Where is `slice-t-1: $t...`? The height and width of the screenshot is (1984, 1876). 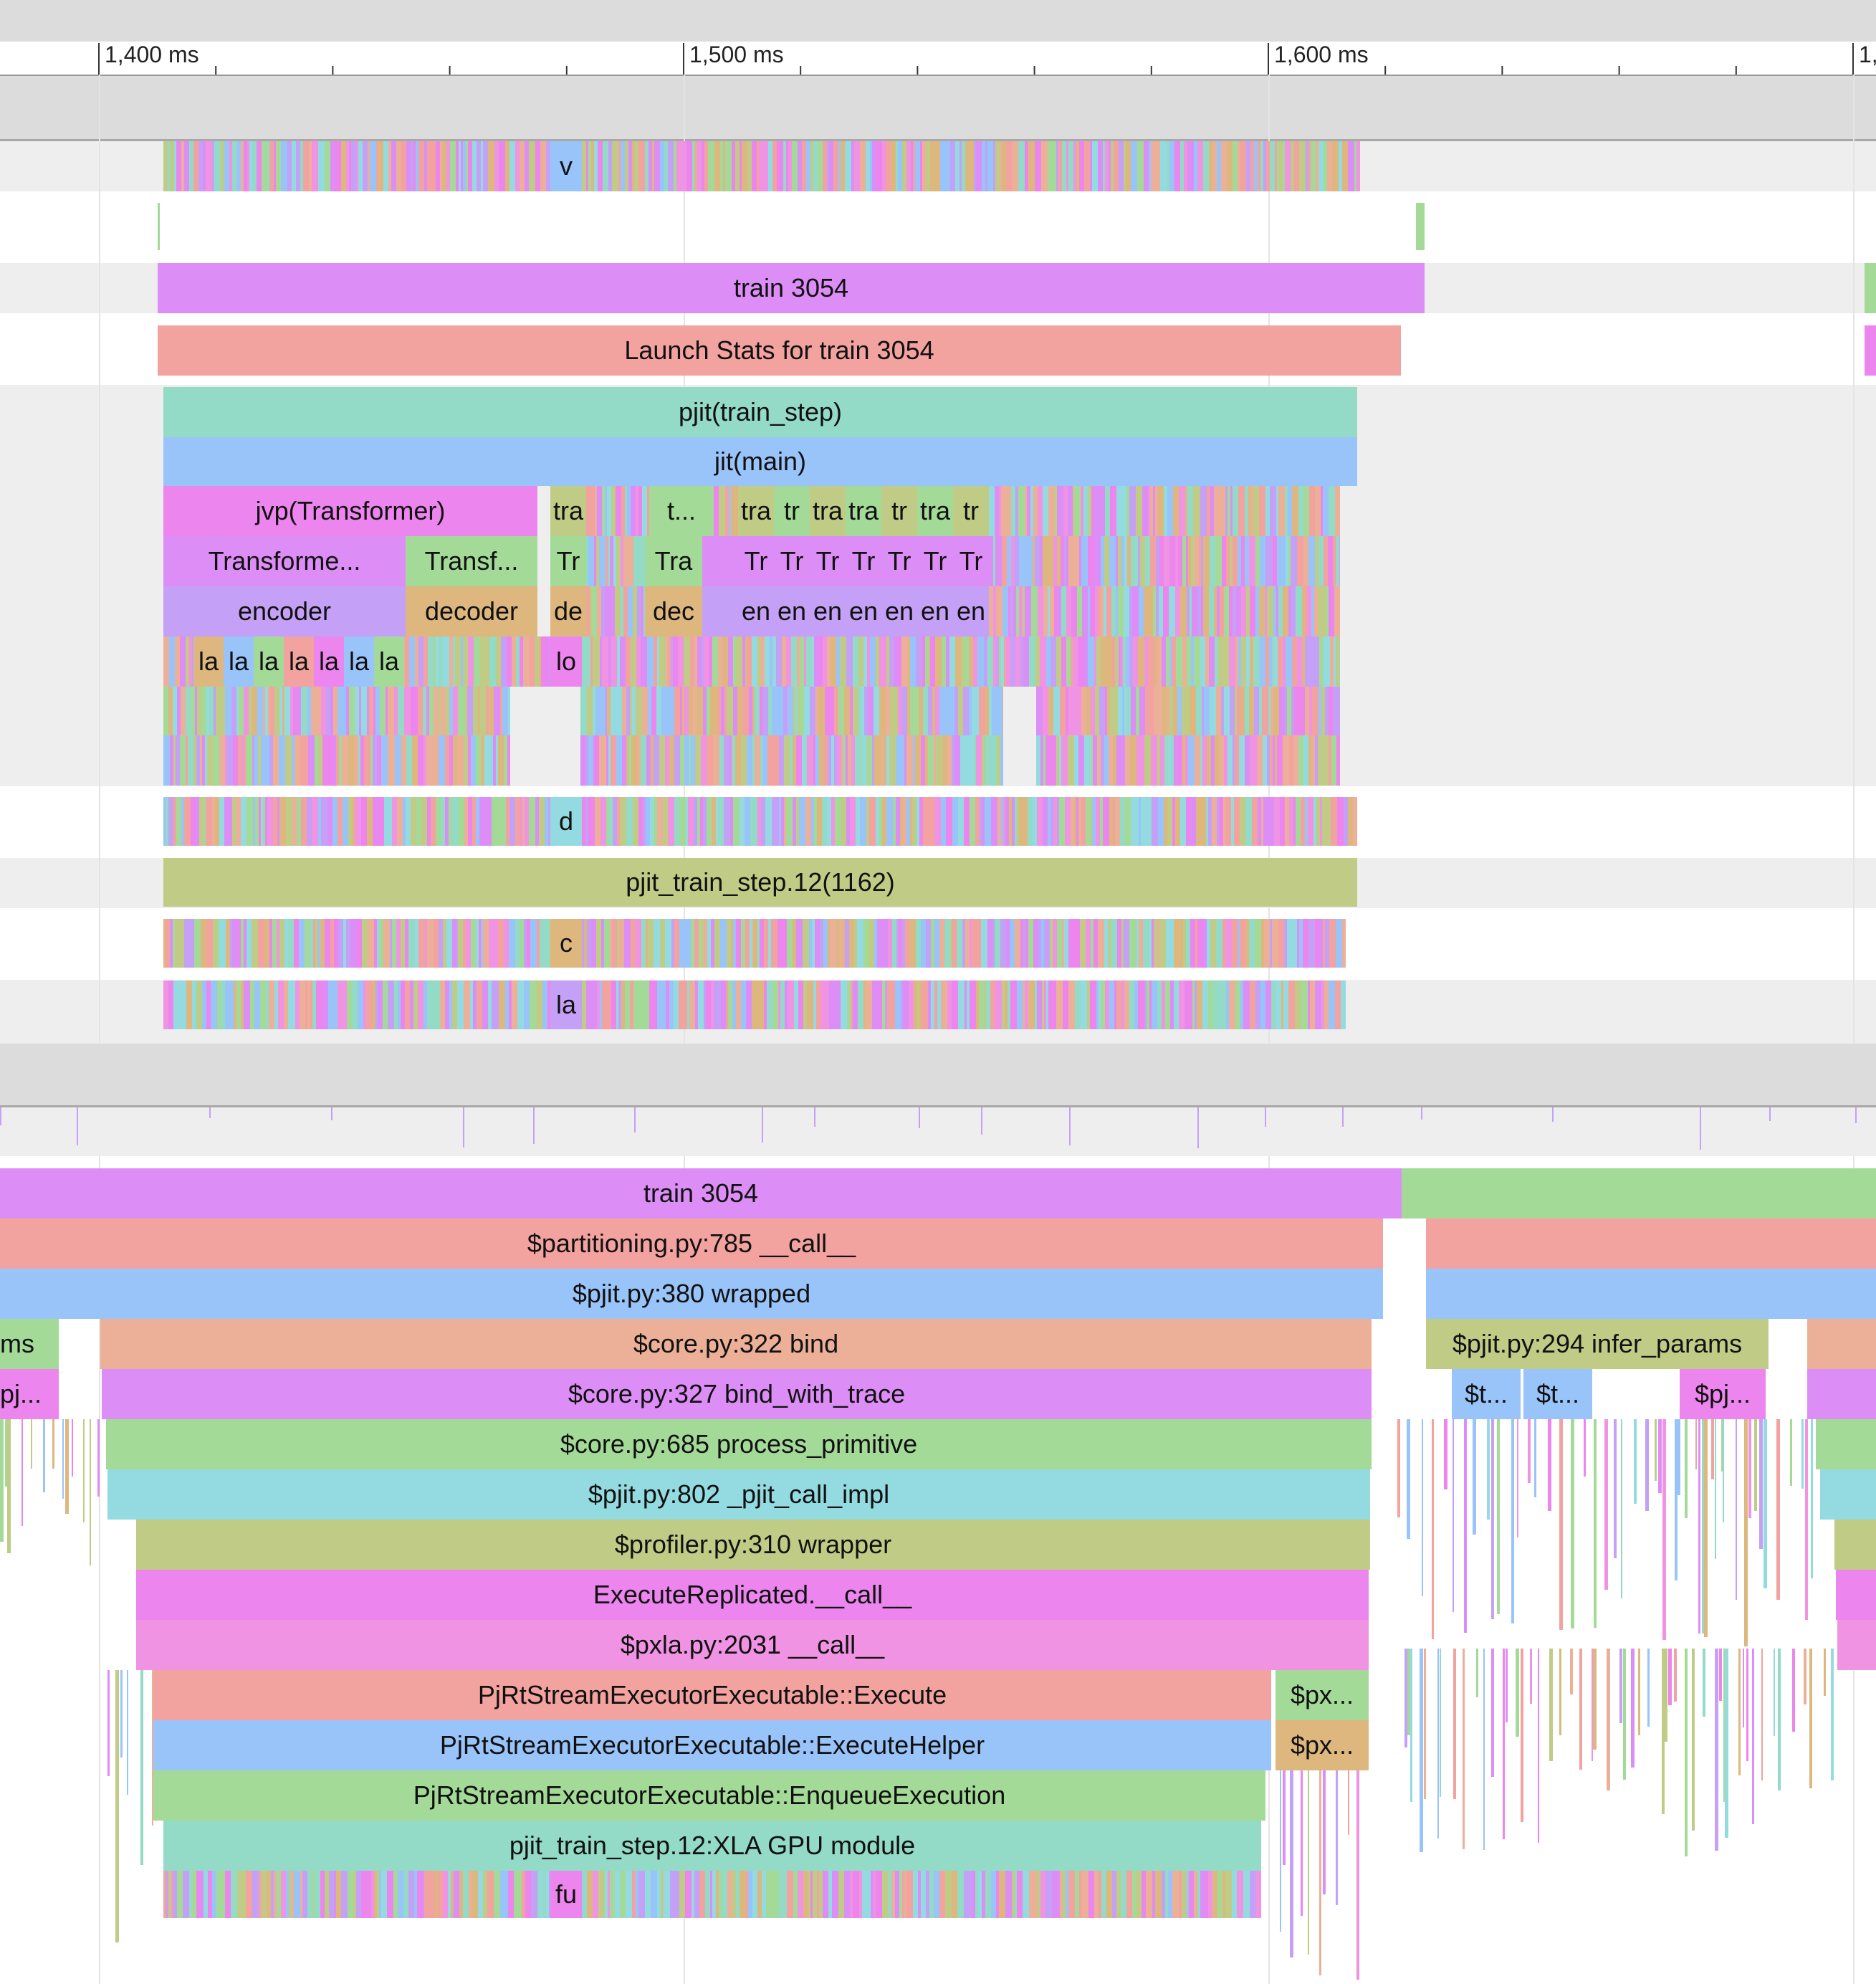 slice-t-1: $t... is located at coordinates (1486, 1394).